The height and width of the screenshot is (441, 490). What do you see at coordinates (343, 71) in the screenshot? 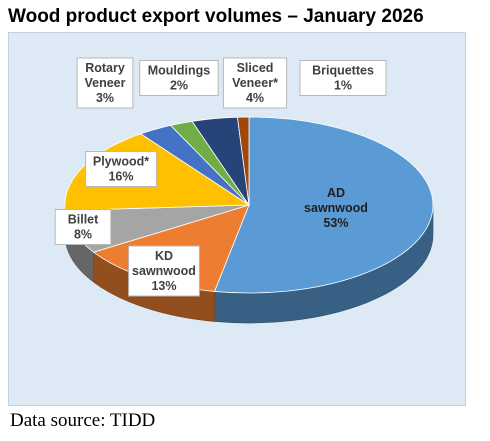
I see `slice-name-label: Briquettes` at bounding box center [343, 71].